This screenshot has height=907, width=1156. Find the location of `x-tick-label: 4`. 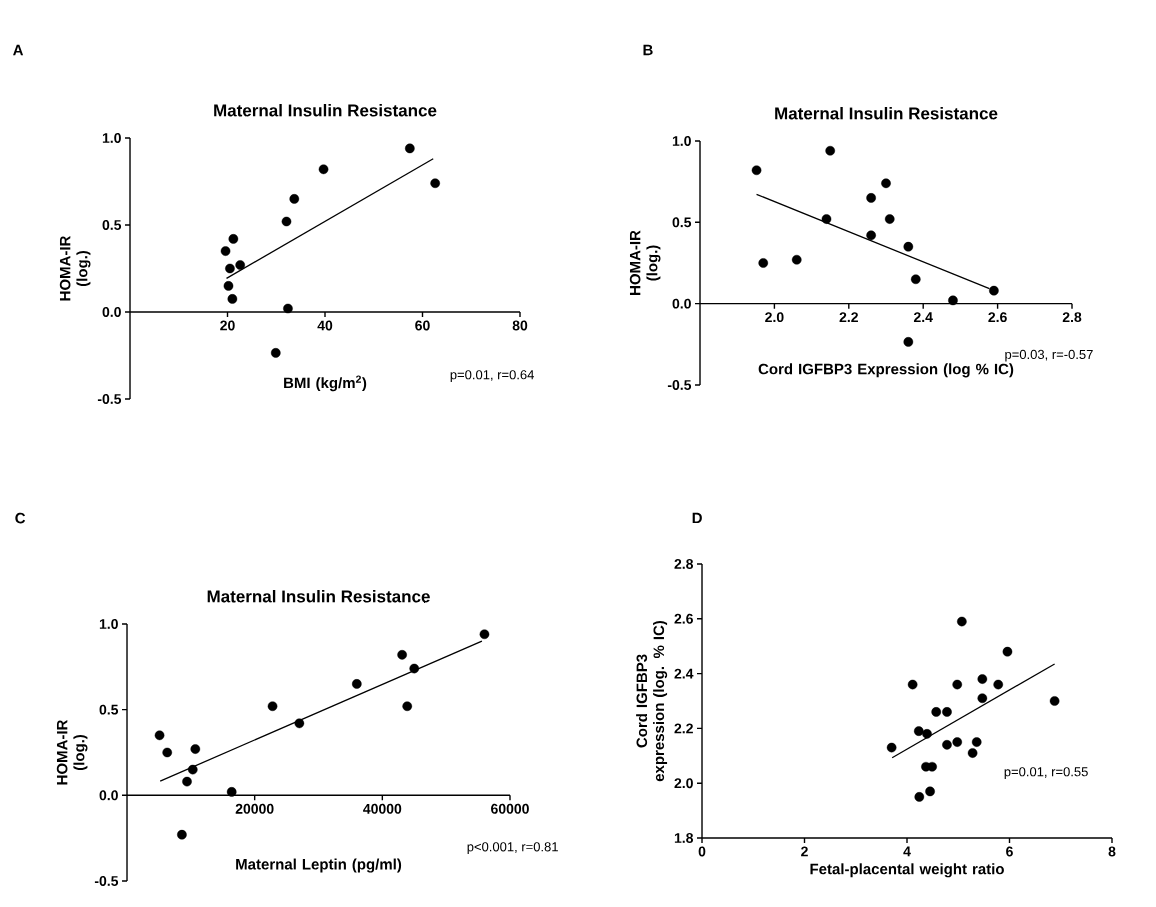

x-tick-label: 4 is located at coordinates (907, 851).